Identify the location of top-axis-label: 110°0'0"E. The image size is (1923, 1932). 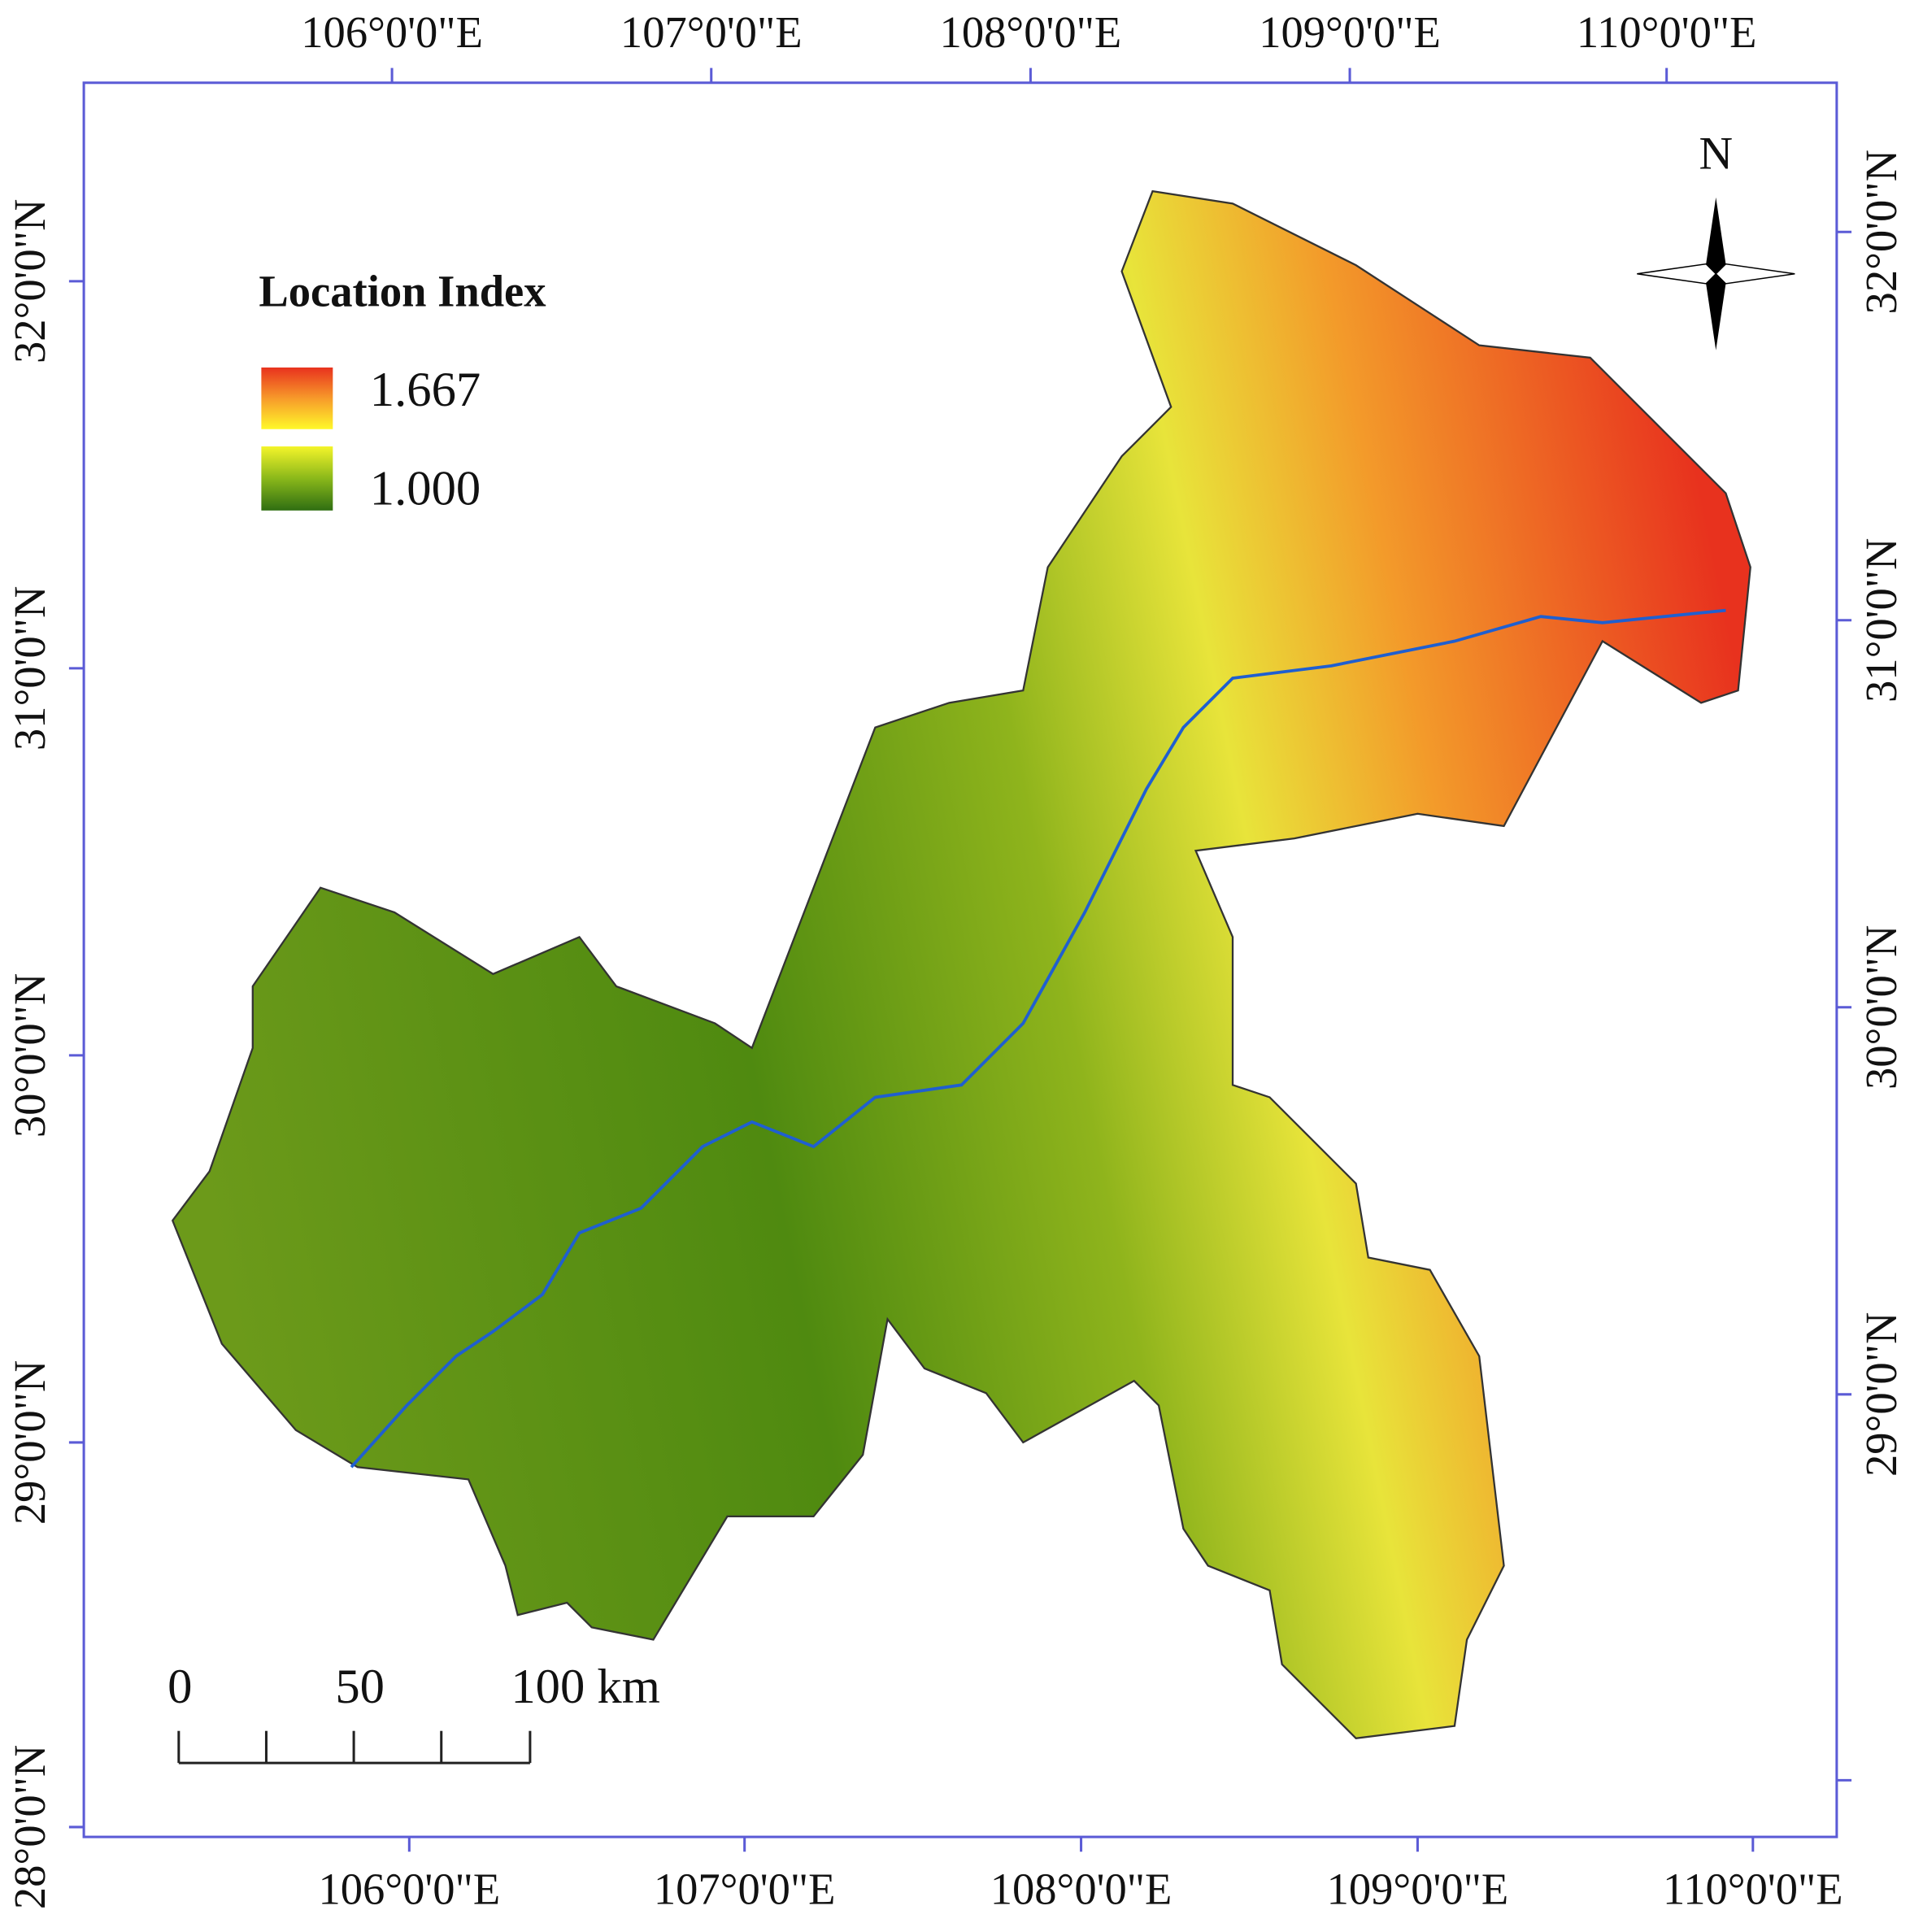
(1667, 32).